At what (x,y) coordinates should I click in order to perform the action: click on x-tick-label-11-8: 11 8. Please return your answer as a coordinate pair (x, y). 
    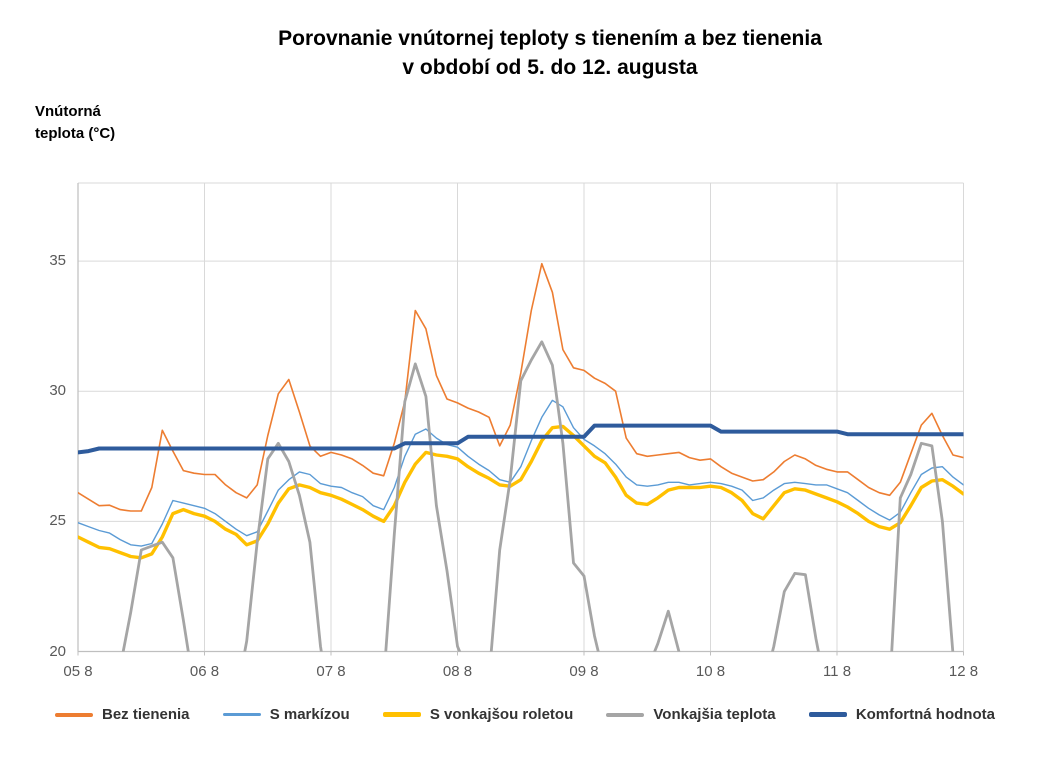
    Looking at the image, I should click on (837, 671).